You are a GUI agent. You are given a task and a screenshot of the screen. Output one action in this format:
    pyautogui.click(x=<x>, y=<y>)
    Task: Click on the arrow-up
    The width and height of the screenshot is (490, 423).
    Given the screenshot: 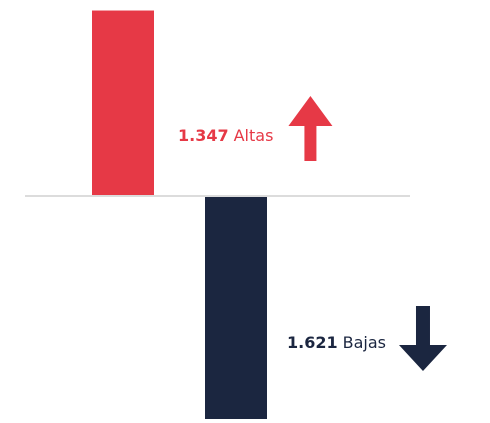 What is the action you would take?
    pyautogui.click(x=310, y=128)
    